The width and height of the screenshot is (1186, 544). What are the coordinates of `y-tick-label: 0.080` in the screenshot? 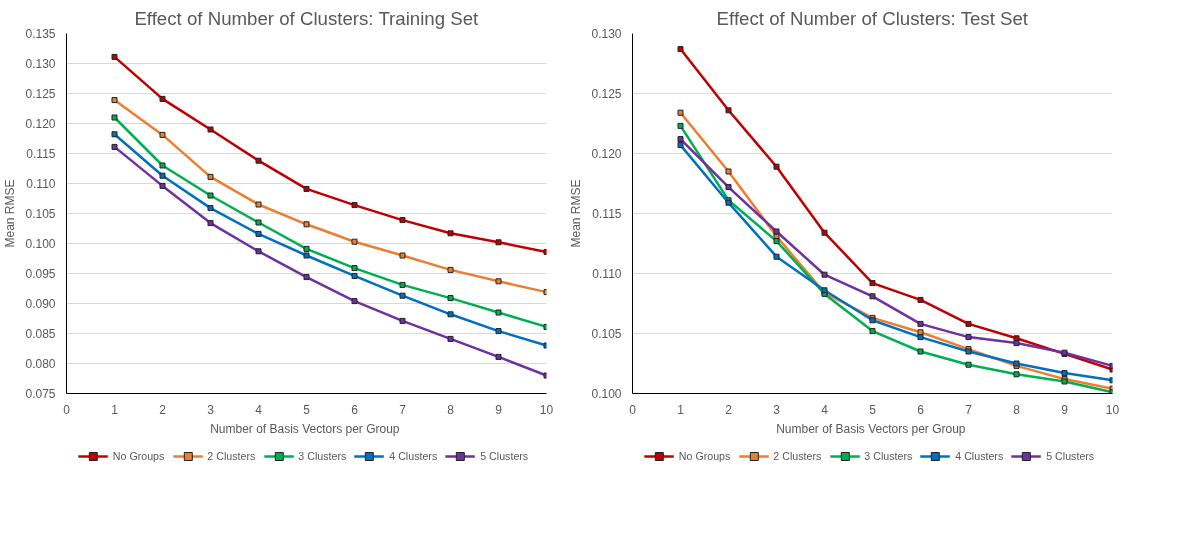 It's located at (40, 364).